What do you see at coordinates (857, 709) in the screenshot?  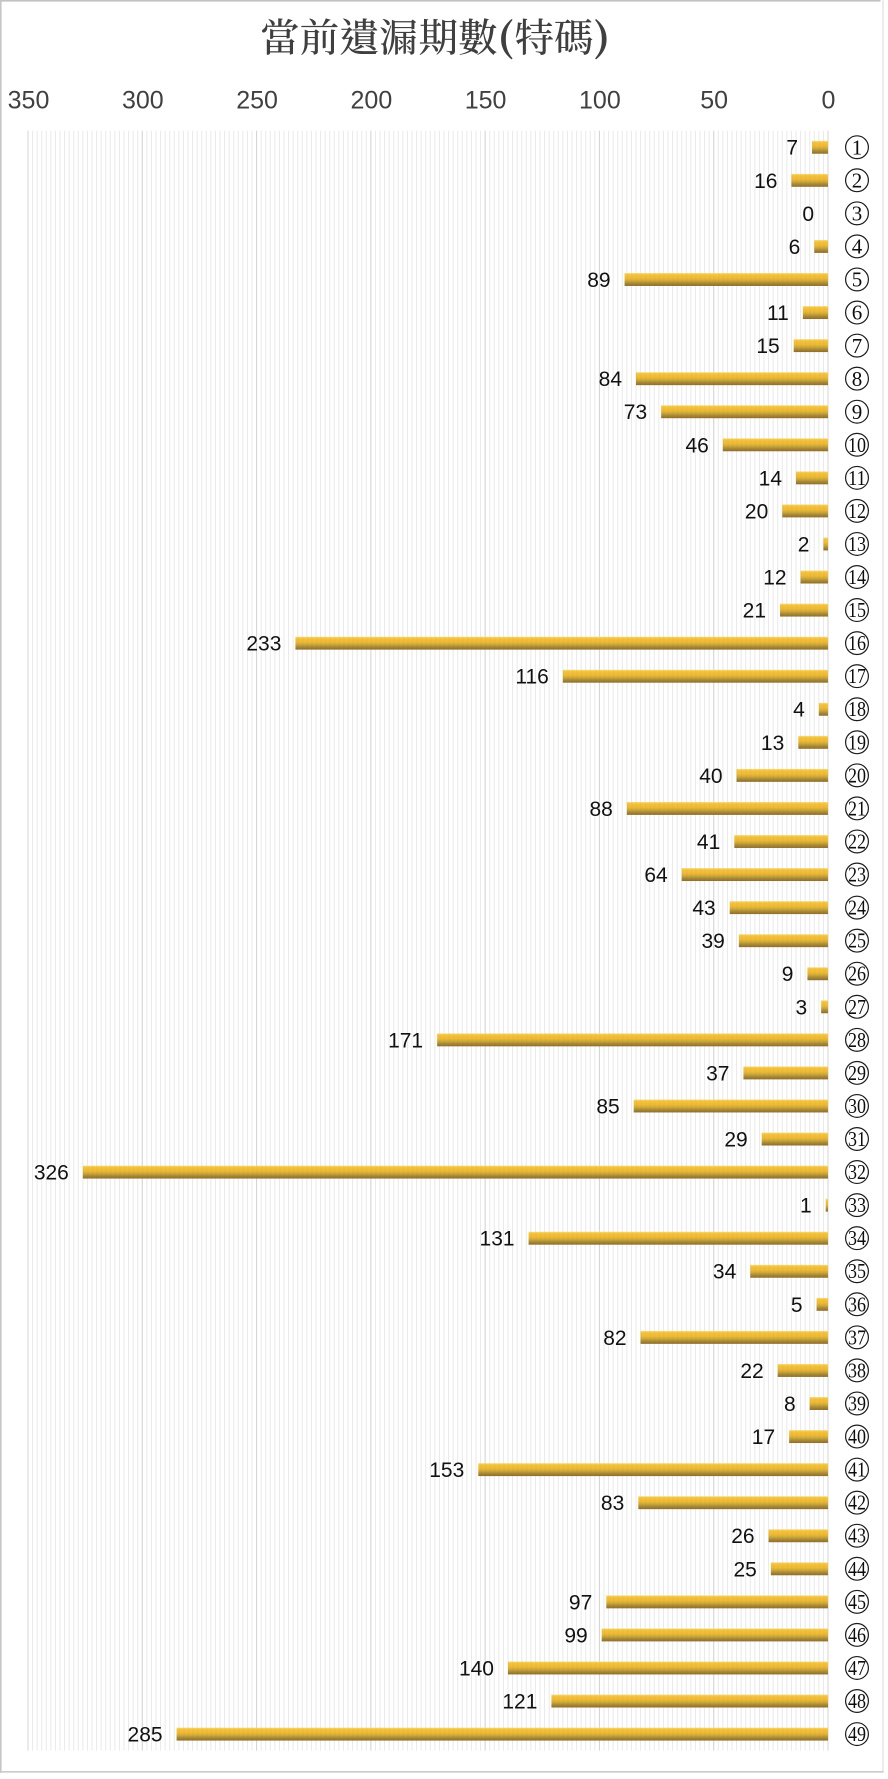 I see `svg-text: 18` at bounding box center [857, 709].